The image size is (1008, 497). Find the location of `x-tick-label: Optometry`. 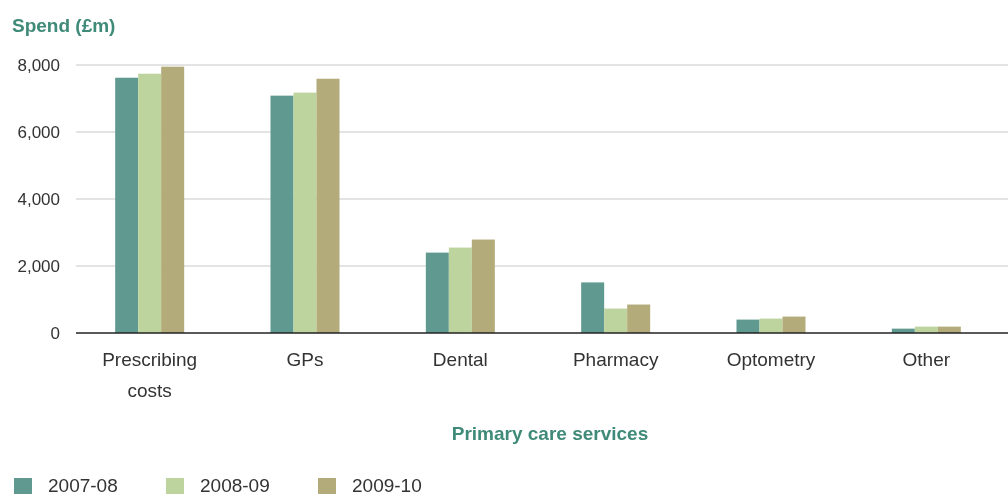

x-tick-label: Optometry is located at coordinates (771, 359).